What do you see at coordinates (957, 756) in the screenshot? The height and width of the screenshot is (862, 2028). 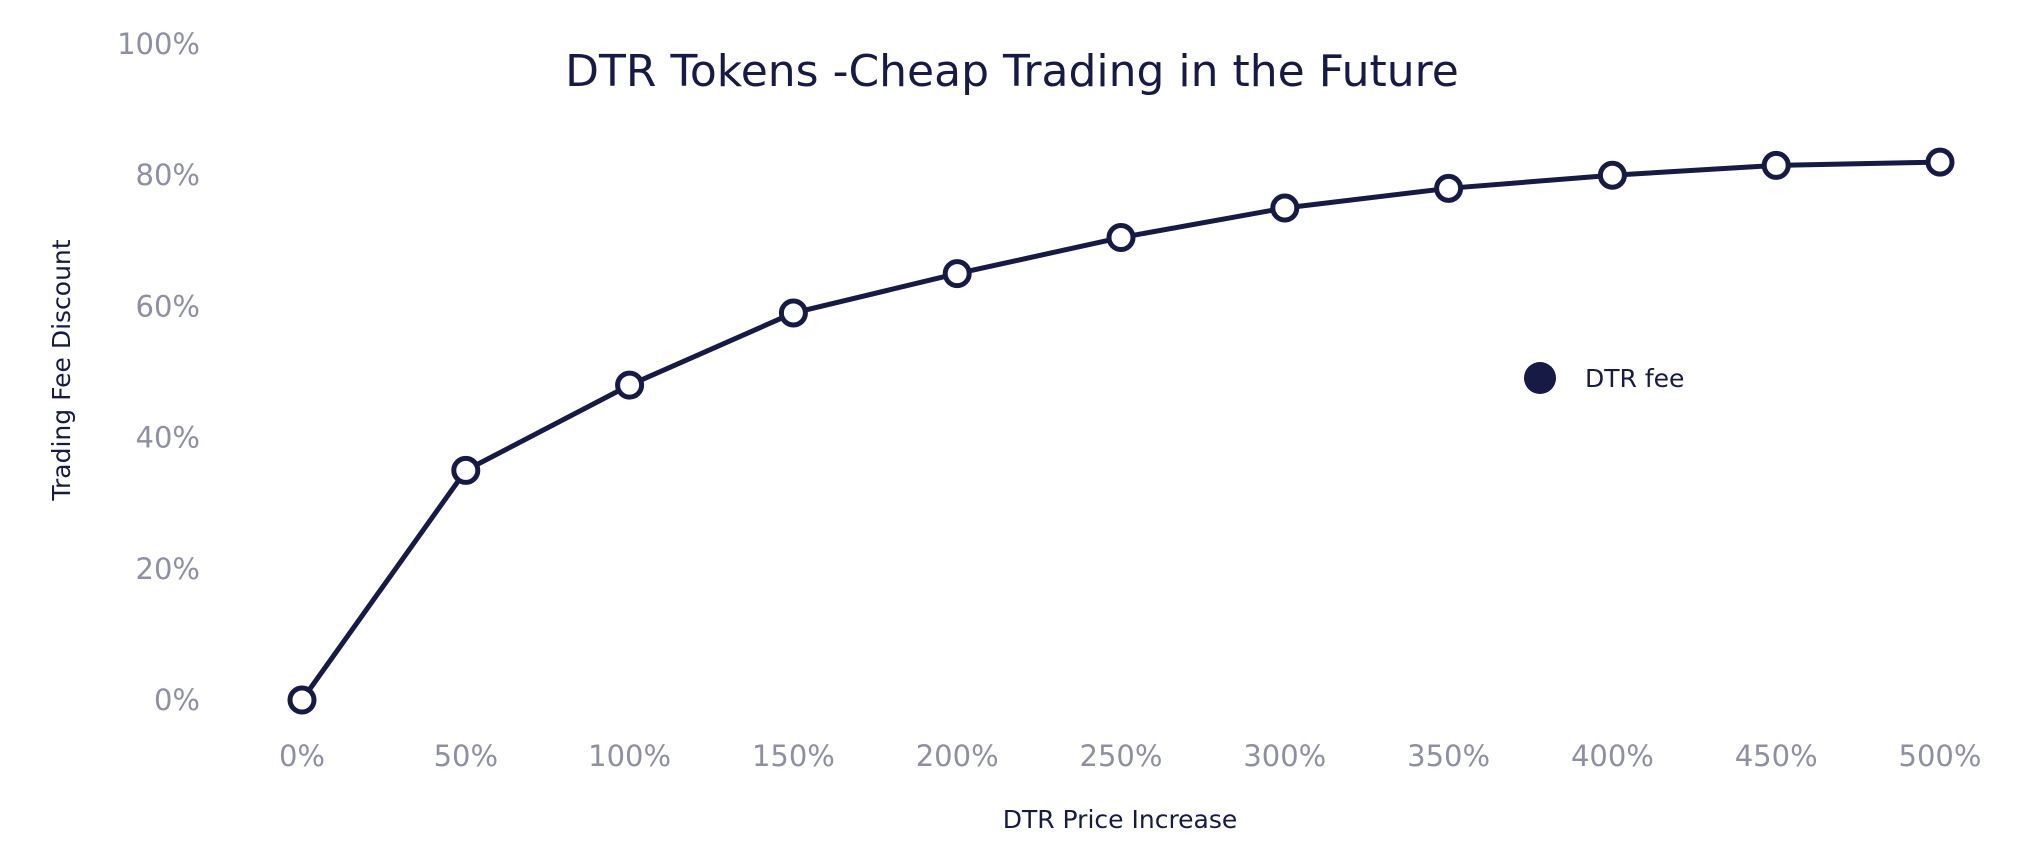 I see `x-tick-label: 200%` at bounding box center [957, 756].